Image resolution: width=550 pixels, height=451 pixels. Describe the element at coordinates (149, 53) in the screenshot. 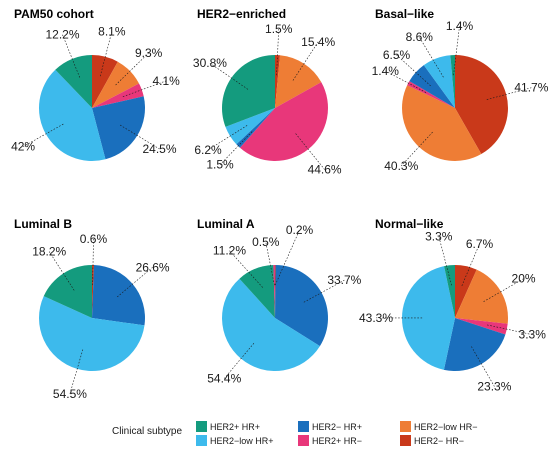

I see `slice-data-label: 9.3%` at that location.